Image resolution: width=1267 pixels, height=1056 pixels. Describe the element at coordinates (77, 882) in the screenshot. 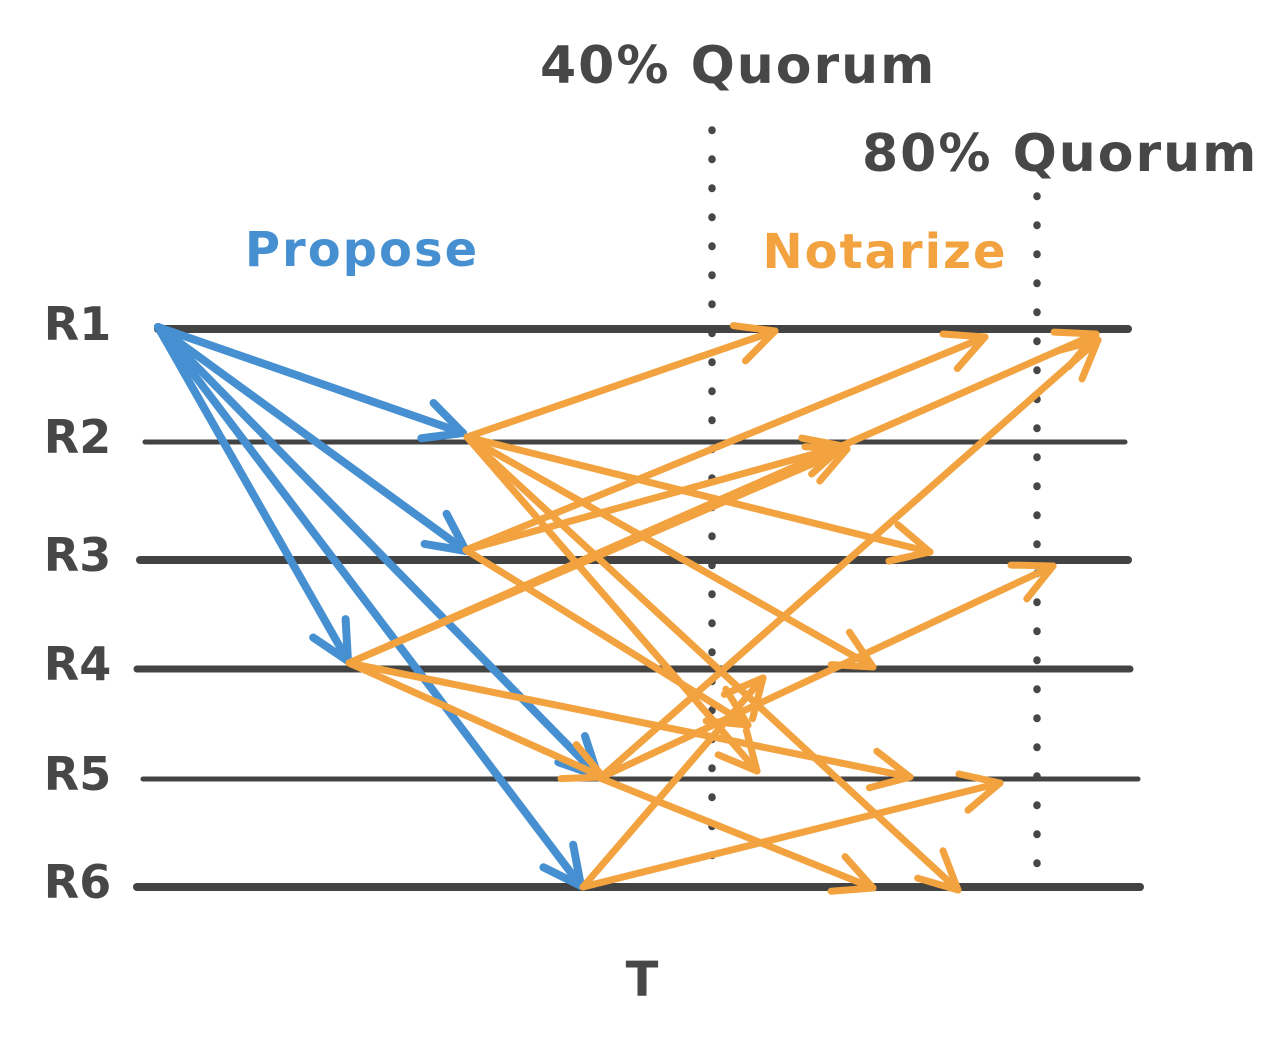

I see `replica-label-R6: R6` at that location.